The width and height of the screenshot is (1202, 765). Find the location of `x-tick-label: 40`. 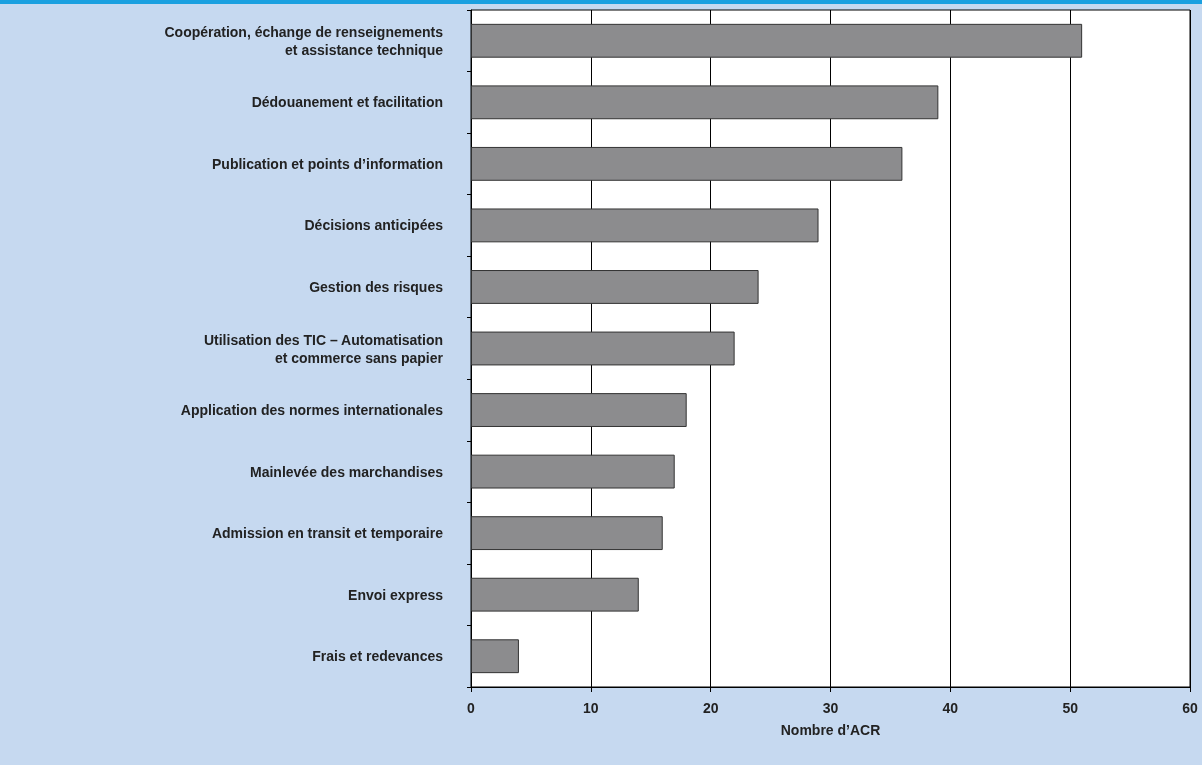

x-tick-label: 40 is located at coordinates (950, 708).